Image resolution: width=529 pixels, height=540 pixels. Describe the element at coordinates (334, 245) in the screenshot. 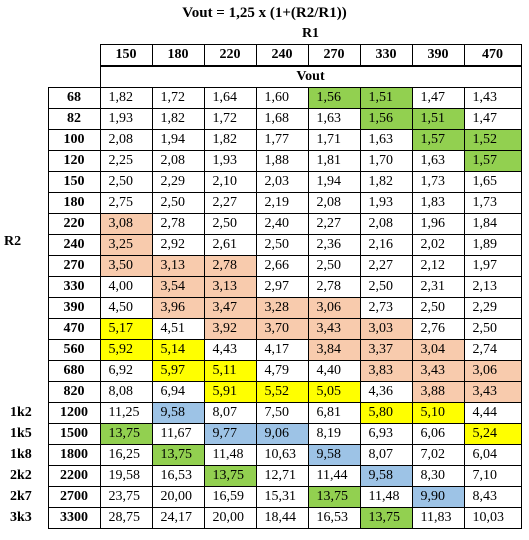

I see `vout-cell: 2,36` at that location.